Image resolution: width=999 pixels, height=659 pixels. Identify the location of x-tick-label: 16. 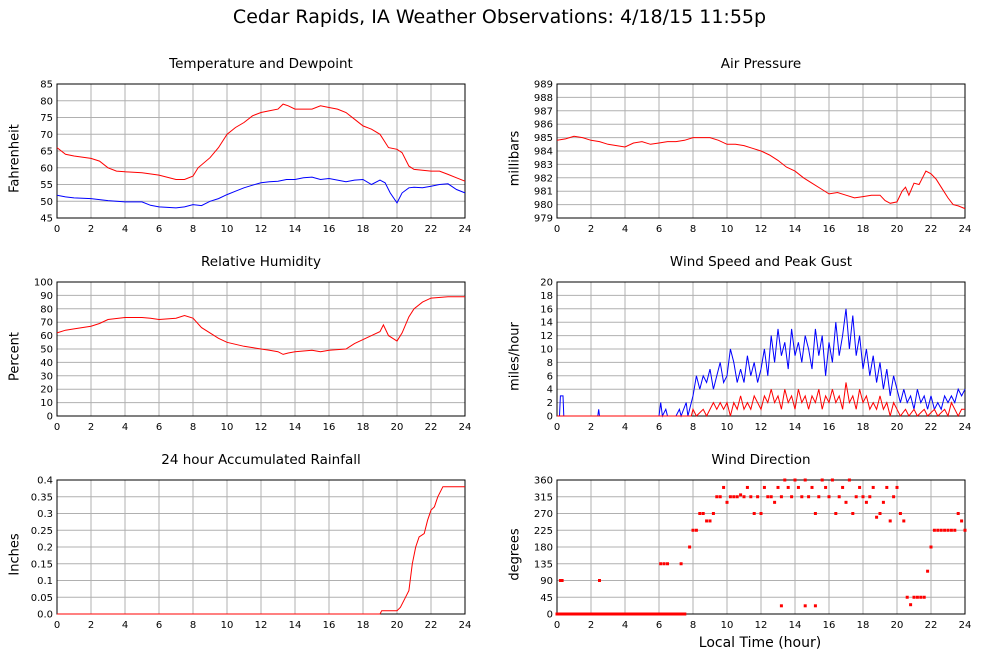
(829, 427).